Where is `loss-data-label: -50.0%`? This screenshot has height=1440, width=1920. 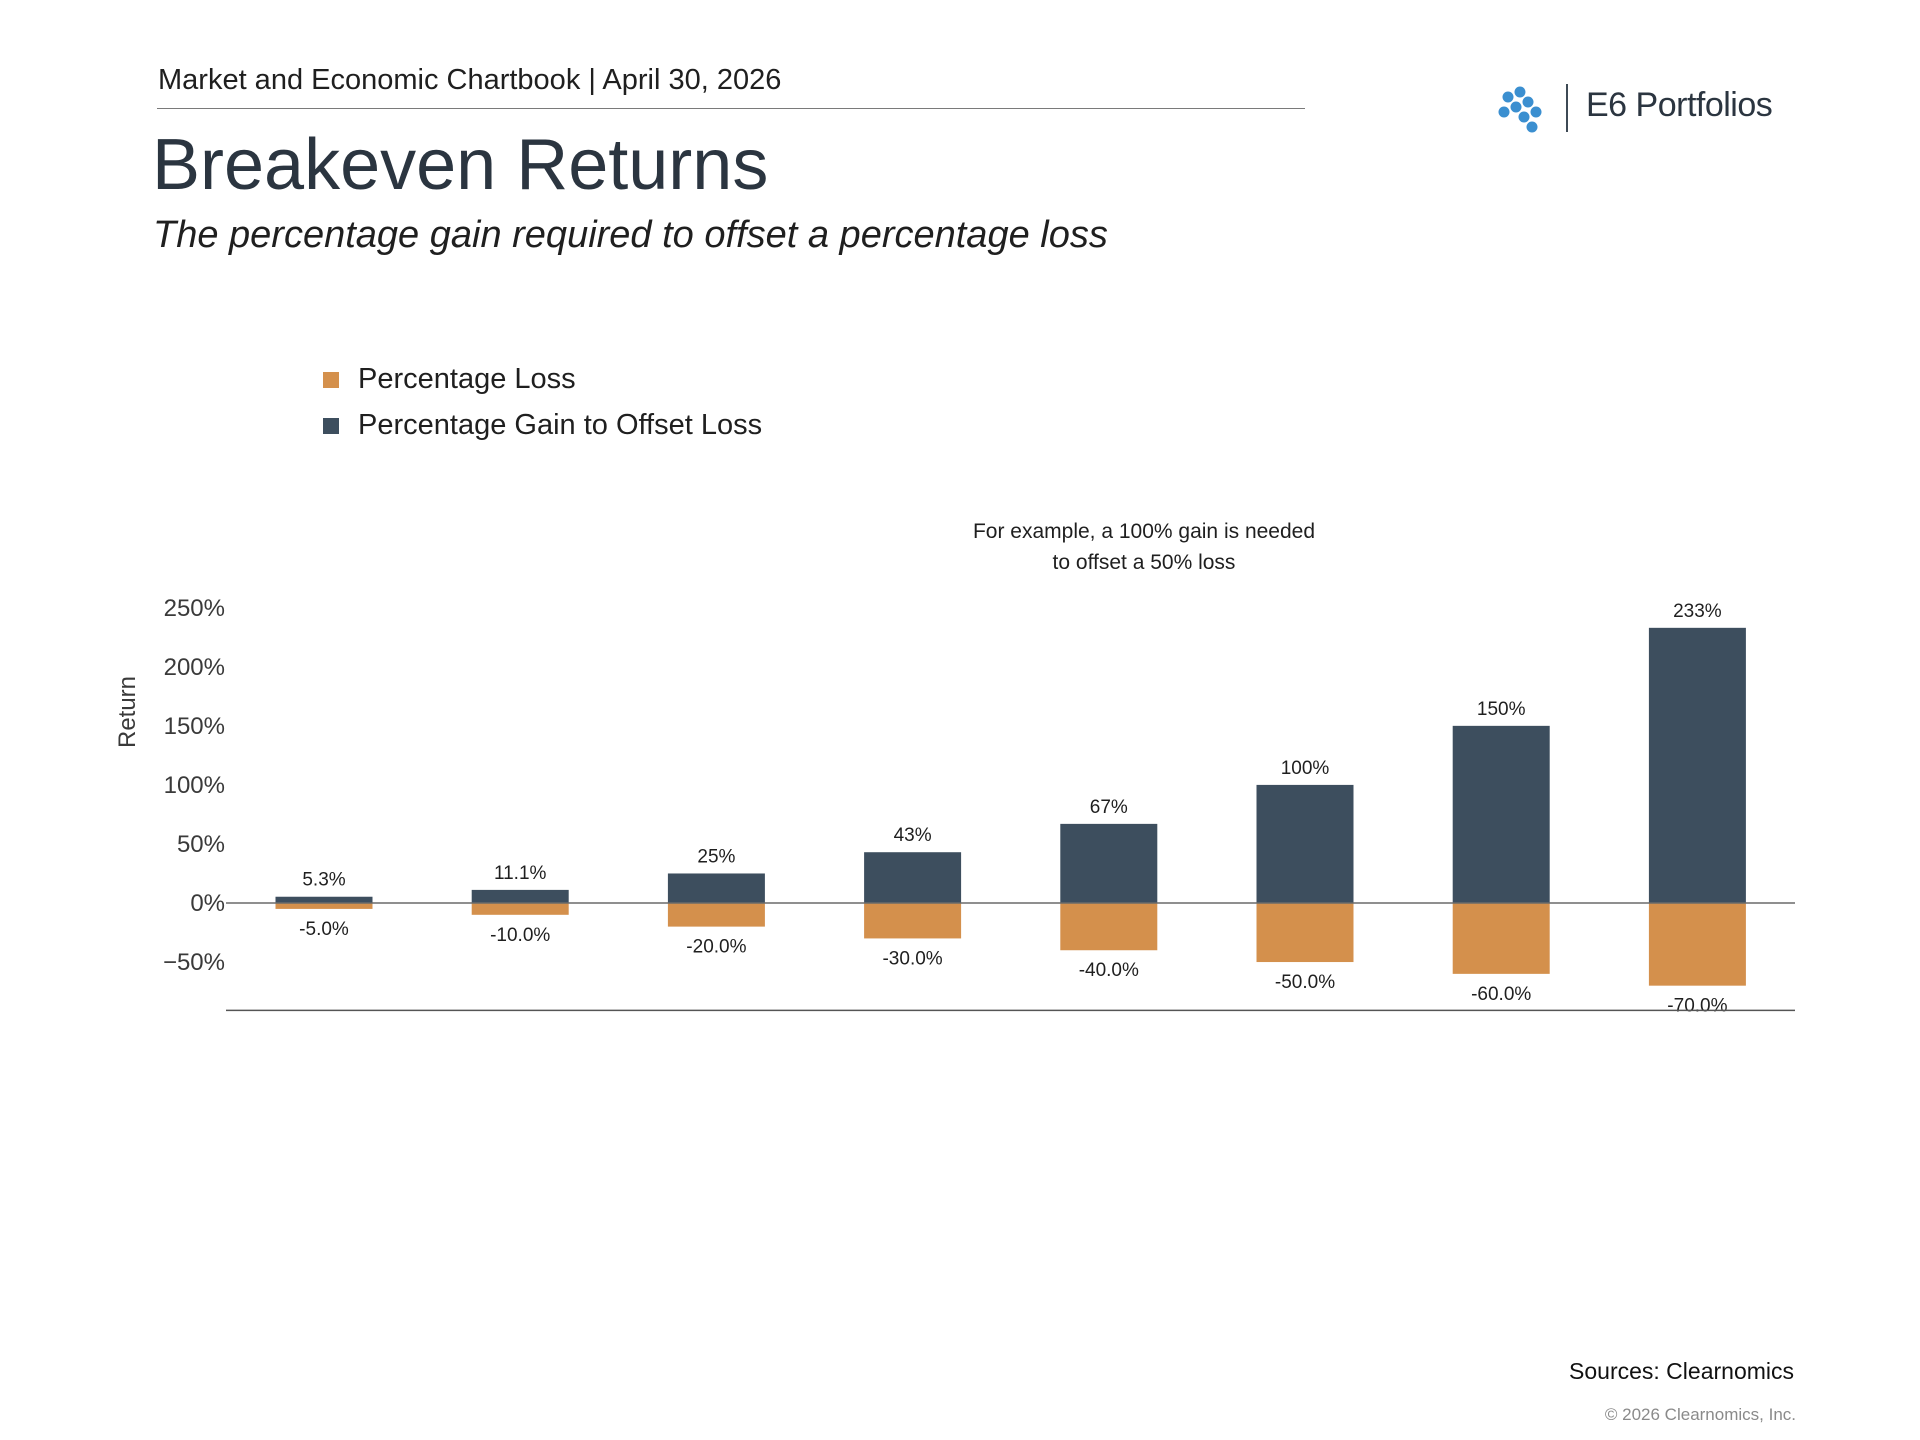 loss-data-label: -50.0% is located at coordinates (1305, 982).